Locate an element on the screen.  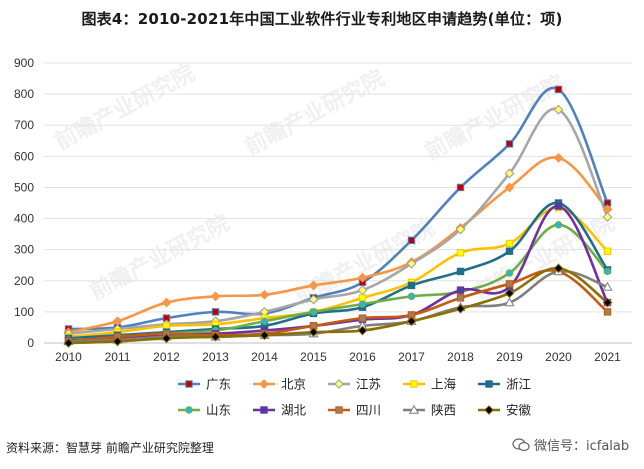
wechat-badge: 微信号：icfalab is located at coordinates (570, 444).